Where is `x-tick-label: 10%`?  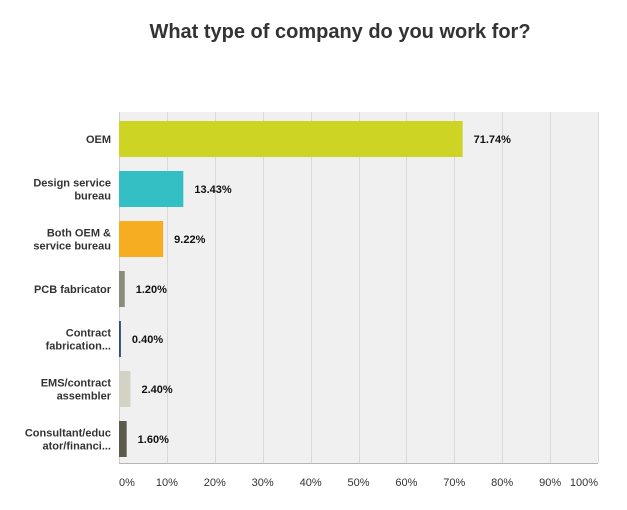
x-tick-label: 10% is located at coordinates (167, 483).